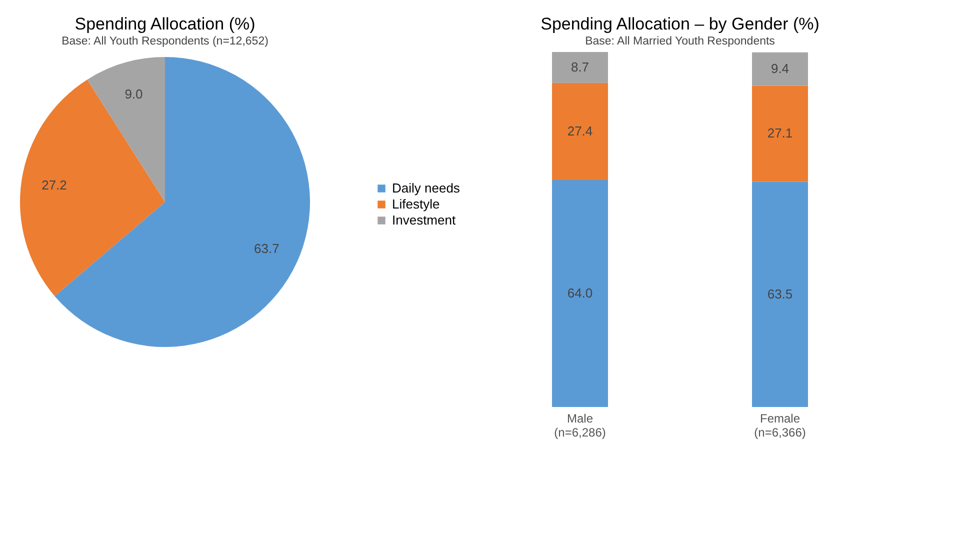 This screenshot has height=541, width=973. I want to click on chart-title: Spending Allocation – by Gender (%), so click(680, 24).